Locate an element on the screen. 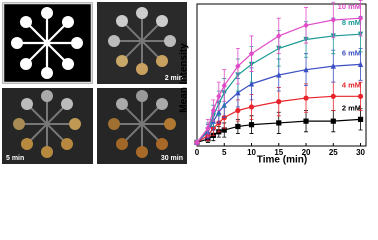 This screenshot has width=378, height=240. photo-panel: 2 min is located at coordinates (142, 43).